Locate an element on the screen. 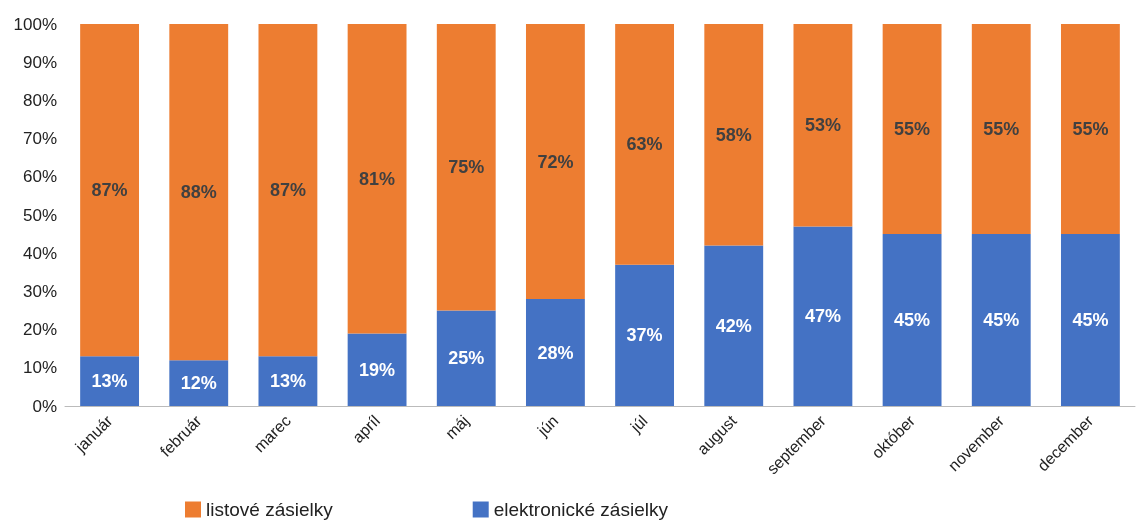 The width and height of the screenshot is (1137, 524). x-tick-label: máj is located at coordinates (457, 427).